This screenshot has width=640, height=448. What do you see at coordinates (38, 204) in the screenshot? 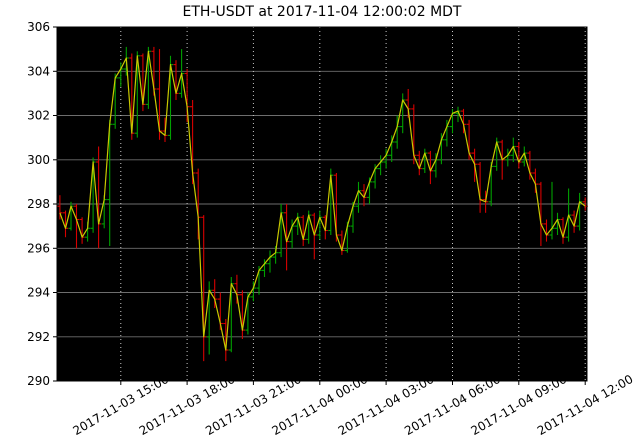
I see `y-tick-label: 298` at bounding box center [38, 204].